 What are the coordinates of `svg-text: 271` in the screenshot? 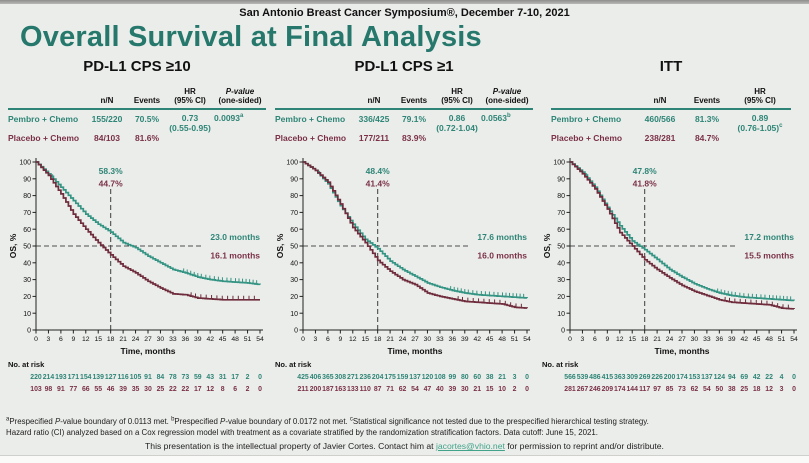 It's located at (353, 377).